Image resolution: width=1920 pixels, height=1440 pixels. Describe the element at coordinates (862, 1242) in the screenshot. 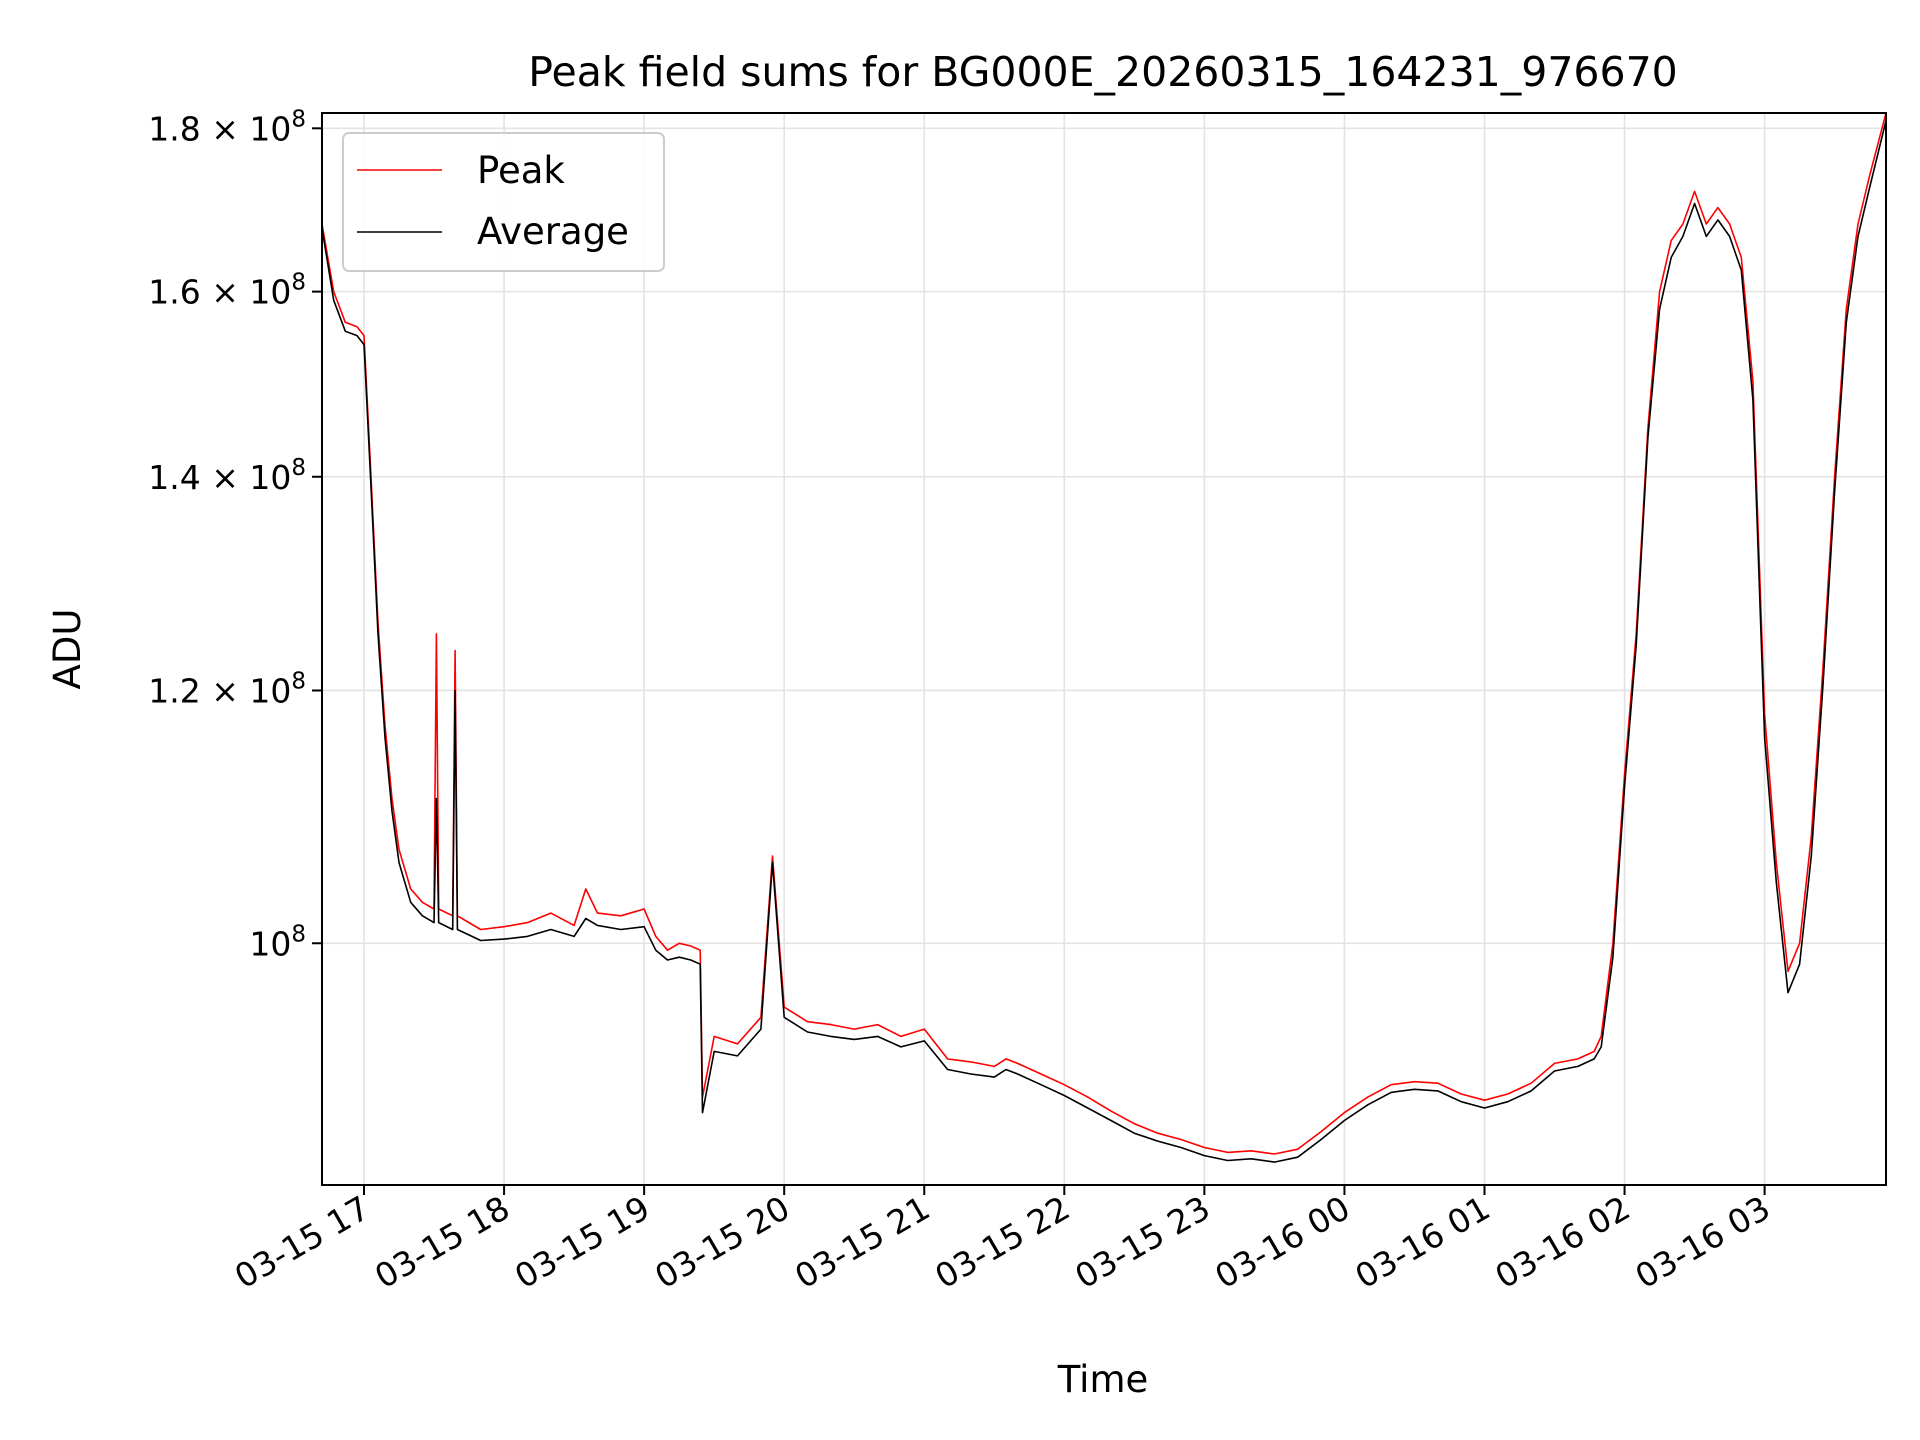

I see `x-tick-label: 03-15 21` at that location.